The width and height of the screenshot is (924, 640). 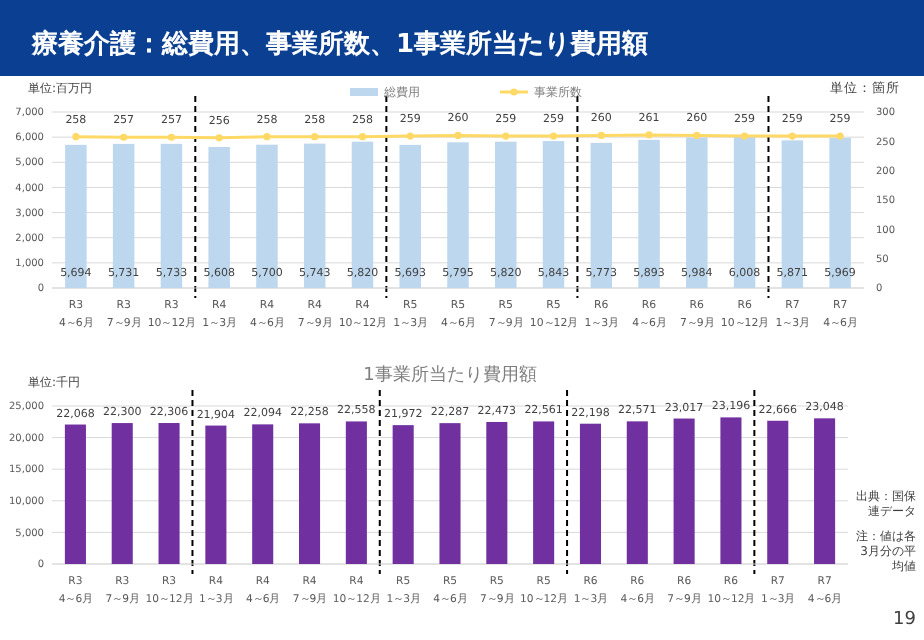 What do you see at coordinates (450, 375) in the screenshot?
I see `chart-title: 1事業所当たり費用額` at bounding box center [450, 375].